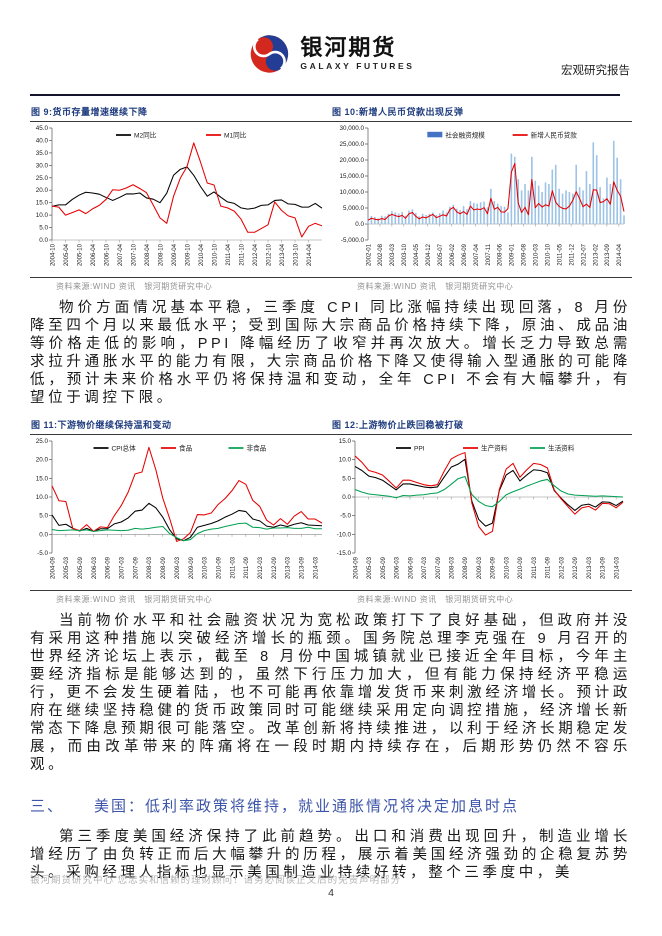 Image resolution: width=662 pixels, height=936 pixels. What do you see at coordinates (477, 254) in the screenshot?
I see `svg-text: 2007-04` at bounding box center [477, 254].